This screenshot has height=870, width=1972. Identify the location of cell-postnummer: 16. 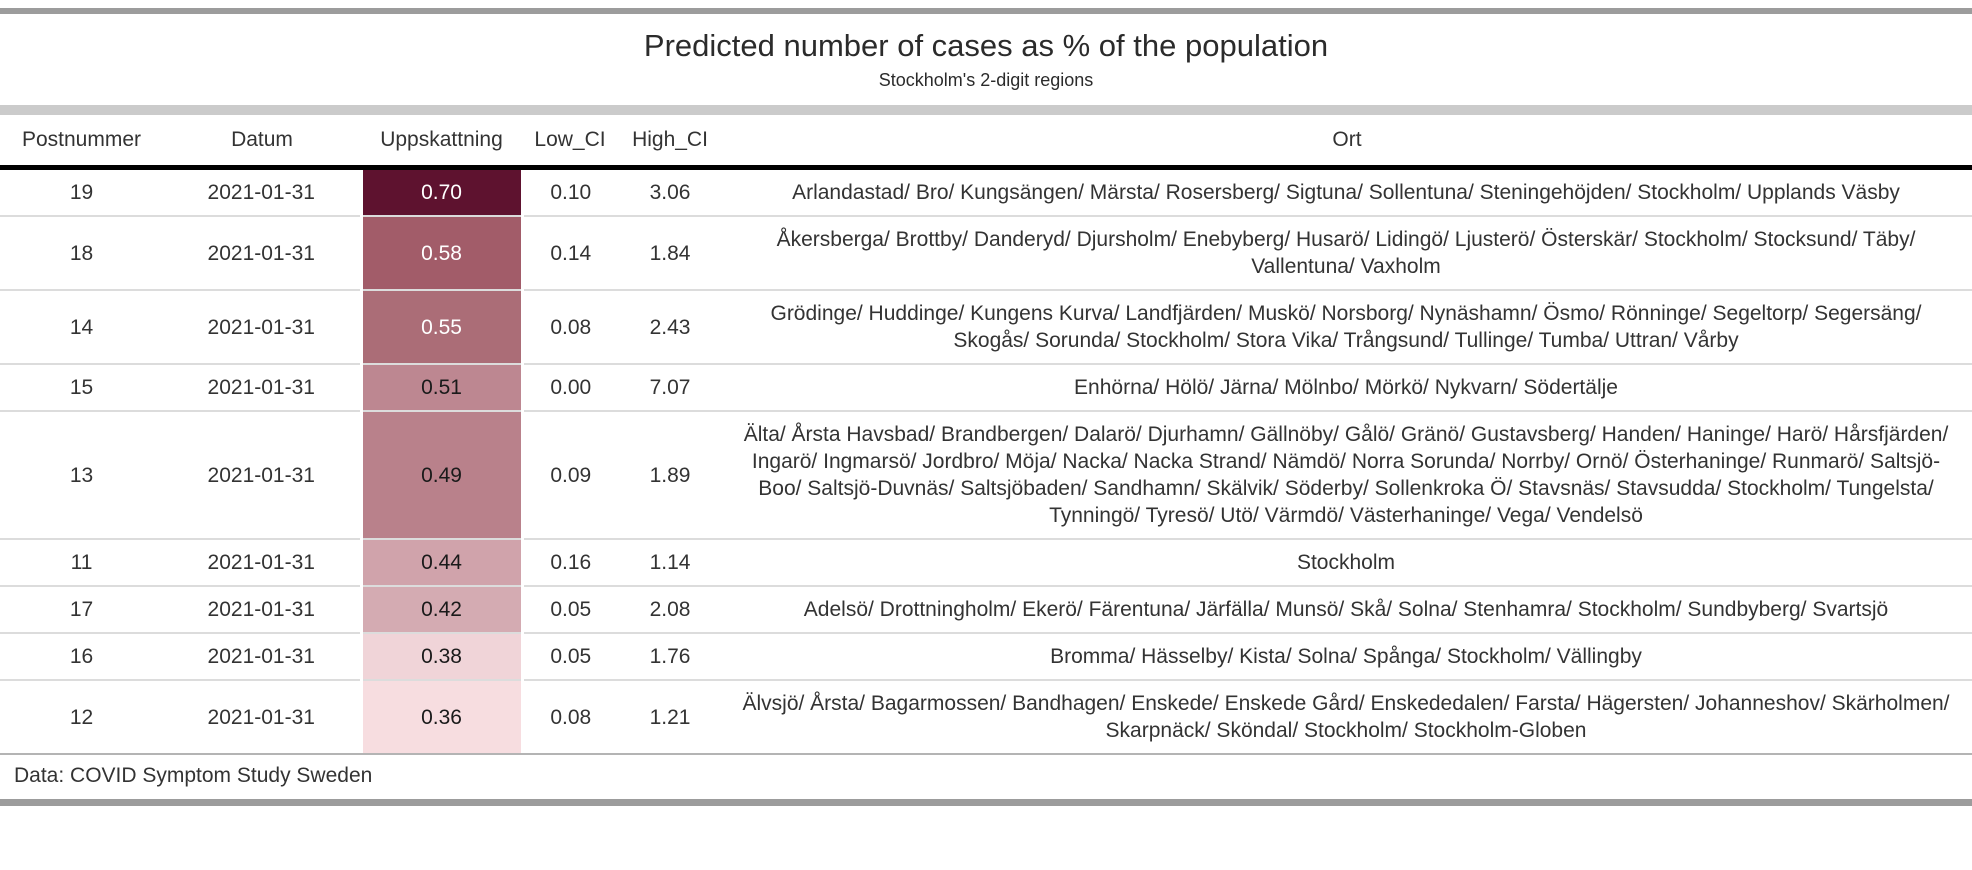
(81, 656).